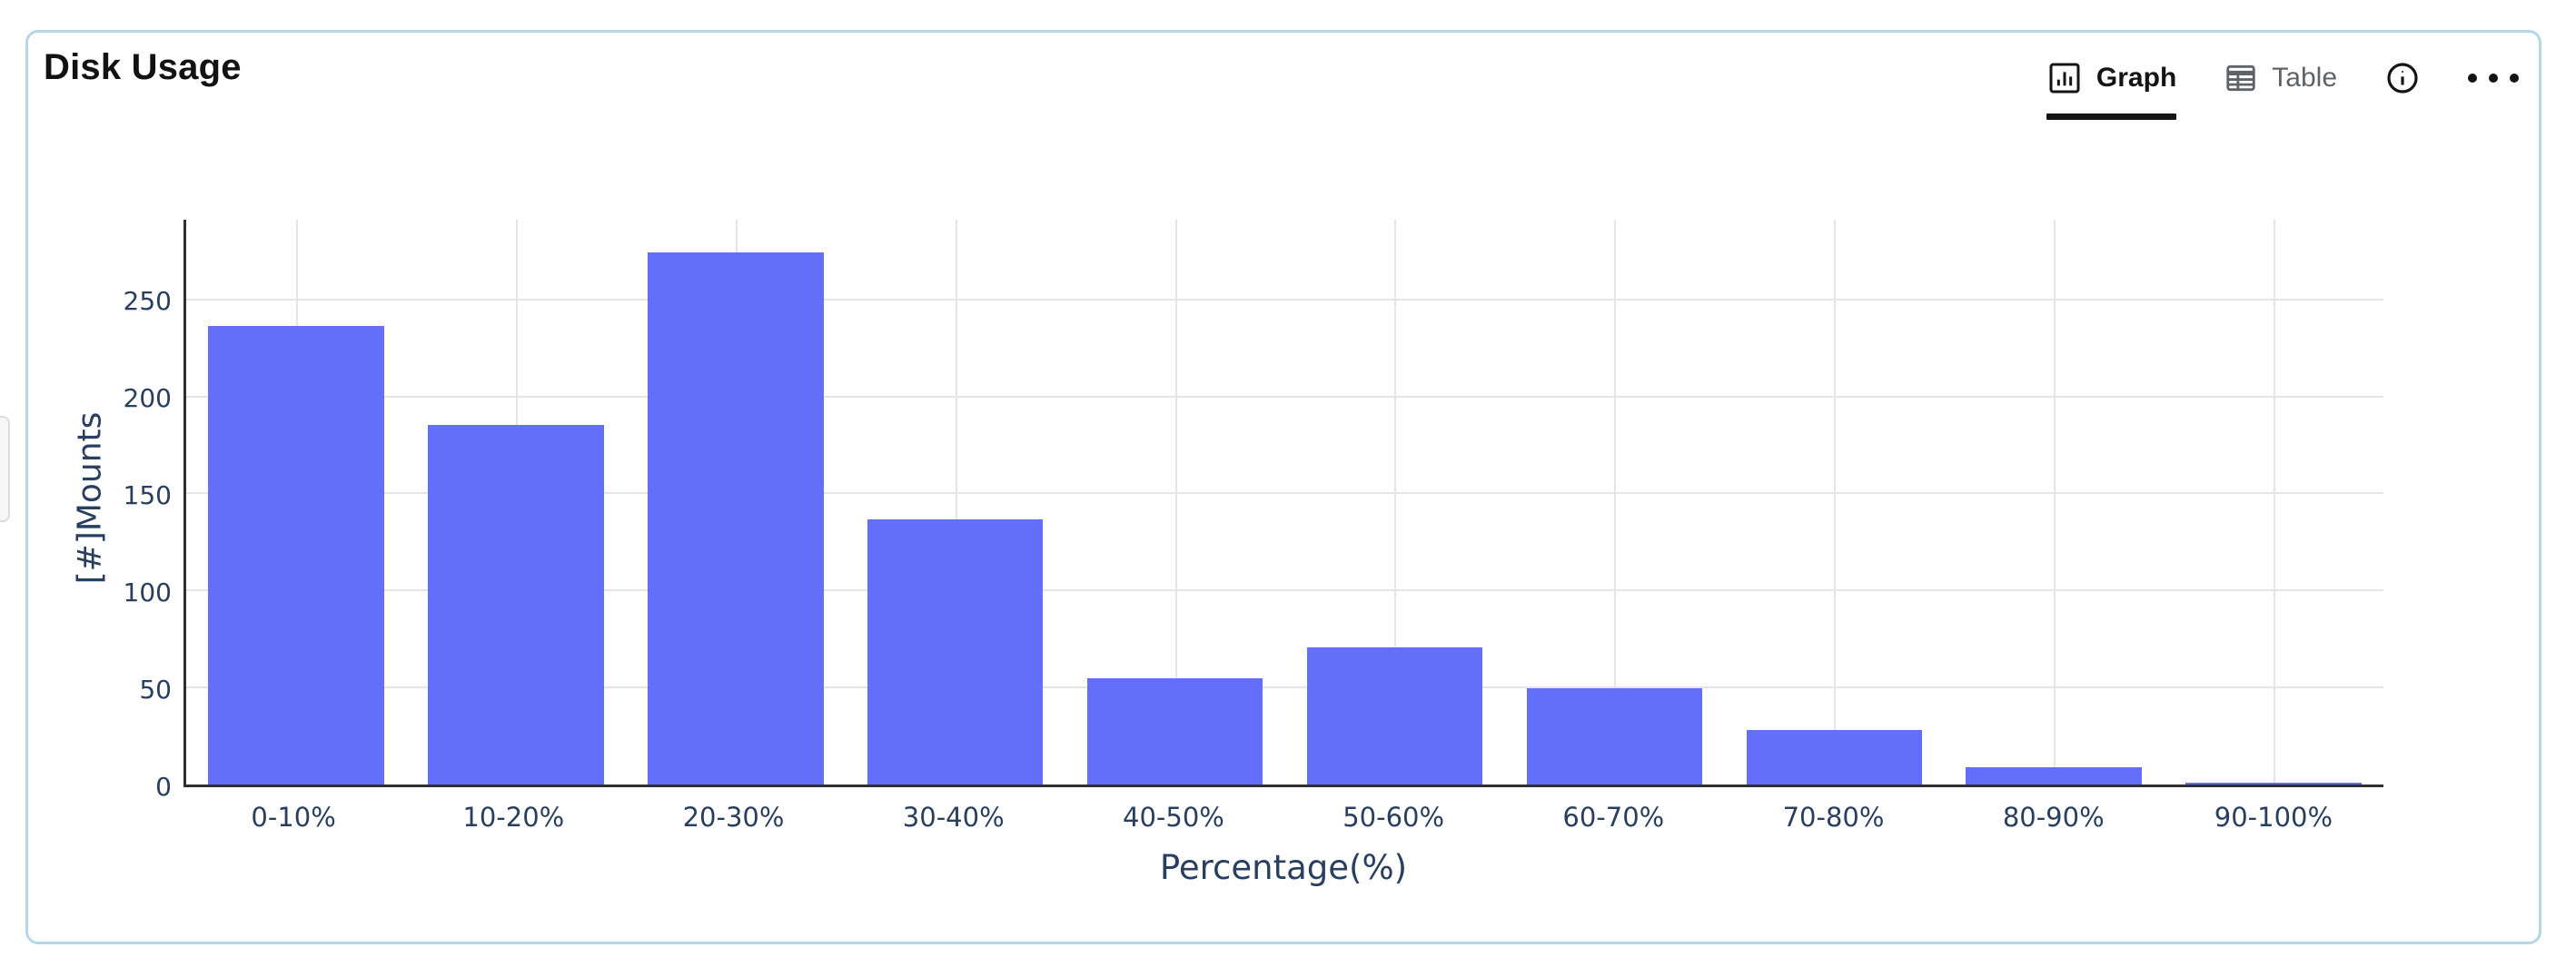 The image size is (2576, 977). I want to click on bar-30-40%, so click(955, 652).